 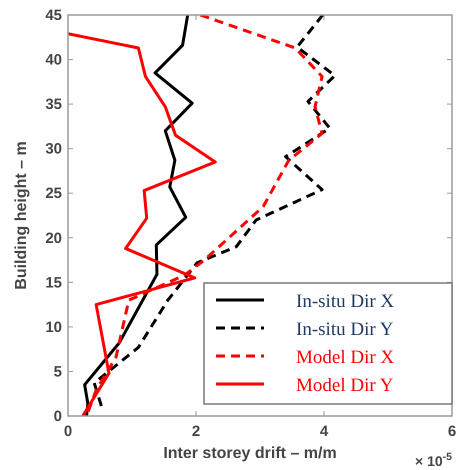 What do you see at coordinates (452, 431) in the screenshot?
I see `x-tick-label: 6` at bounding box center [452, 431].